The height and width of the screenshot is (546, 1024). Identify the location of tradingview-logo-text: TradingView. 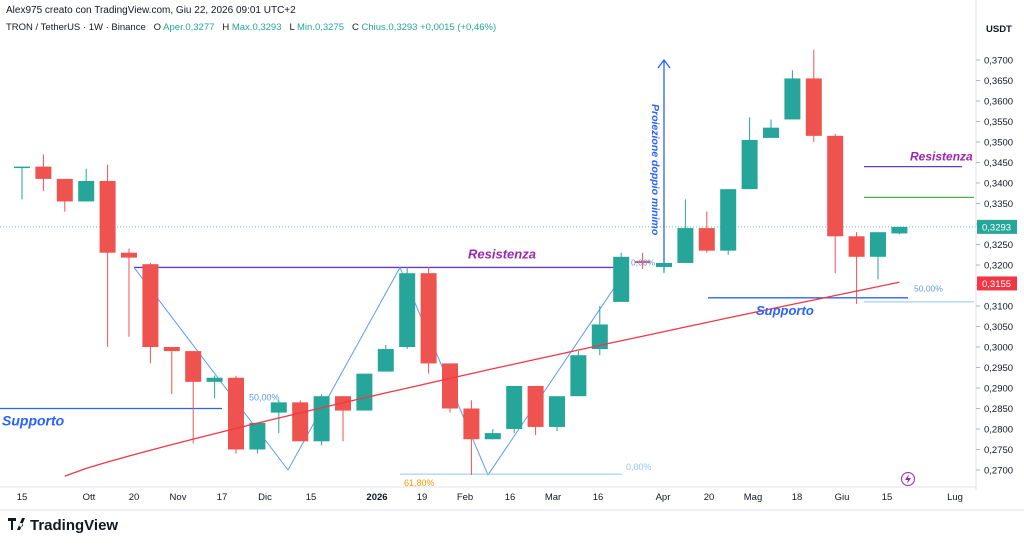
(74, 525).